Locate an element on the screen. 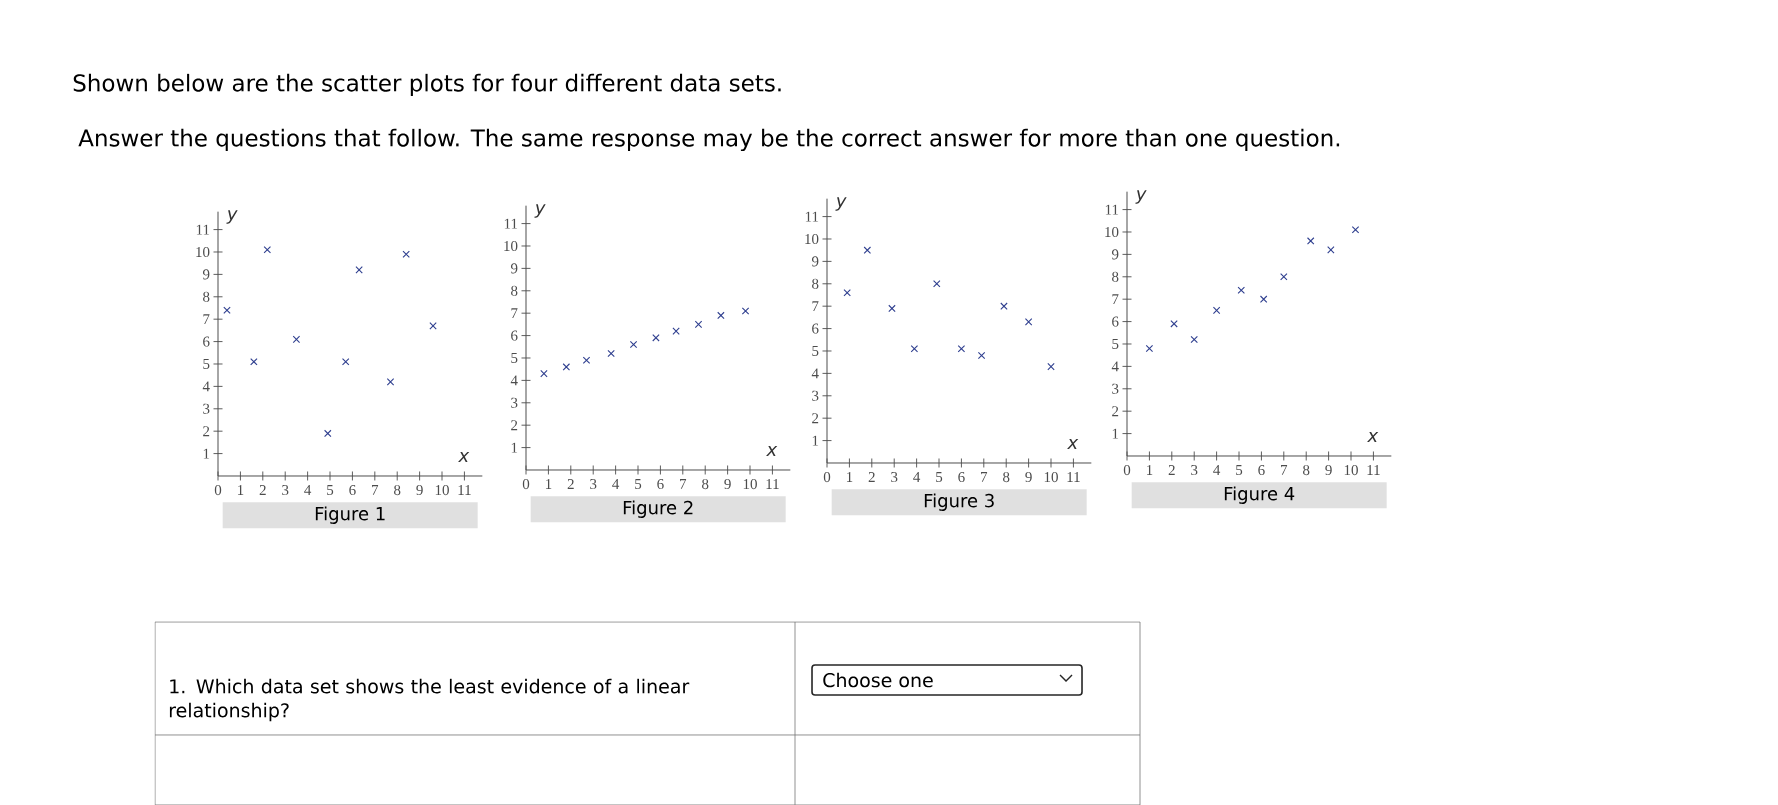  y-tick-label: 11 is located at coordinates (203, 229).